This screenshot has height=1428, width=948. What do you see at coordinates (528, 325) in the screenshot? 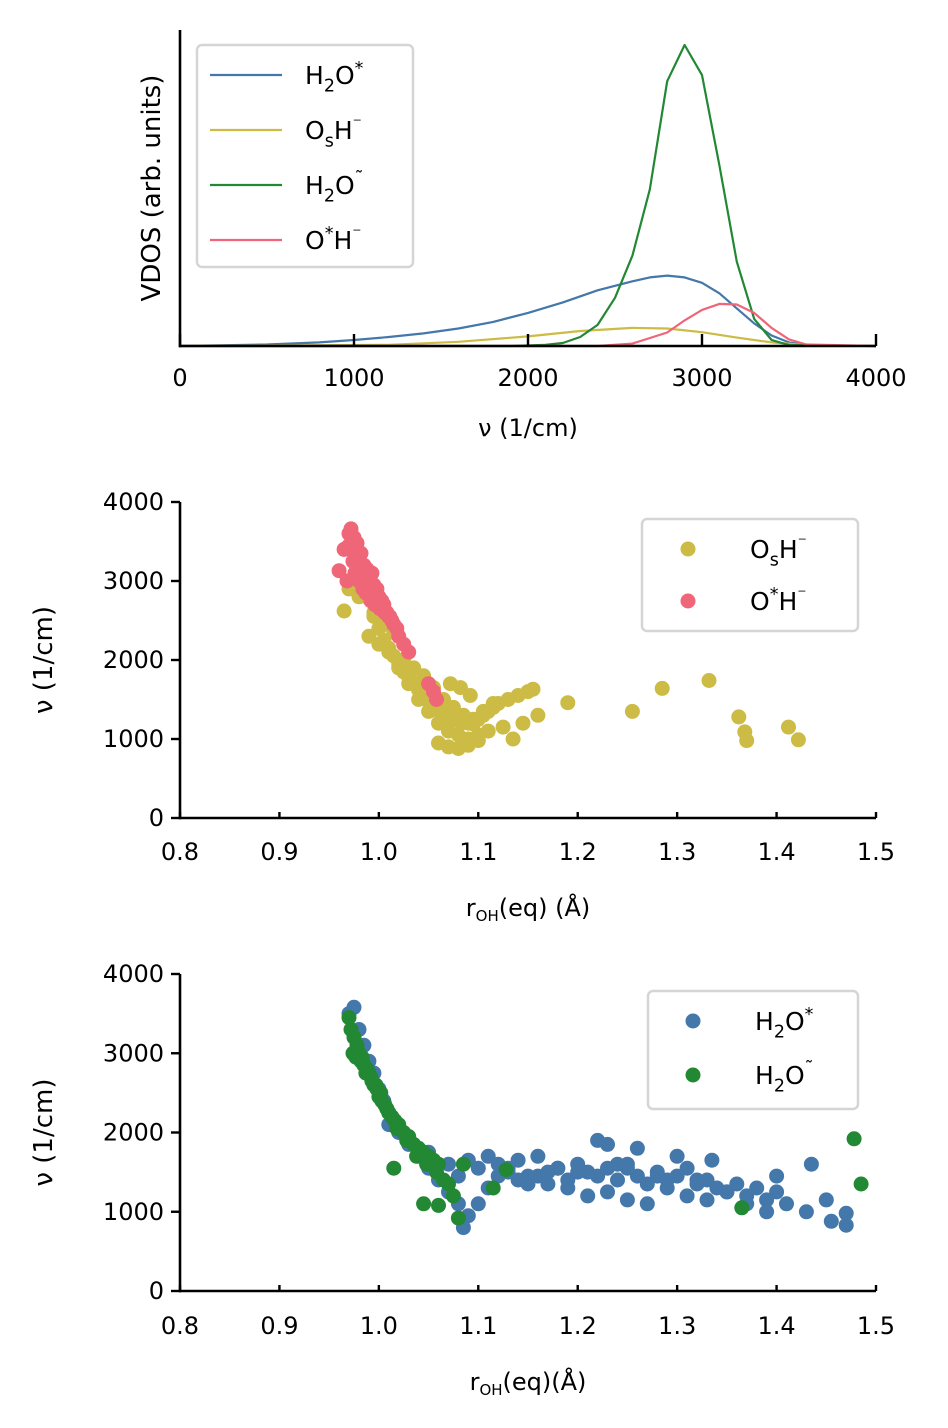
I see `series-line-ostar_h` at bounding box center [528, 325].